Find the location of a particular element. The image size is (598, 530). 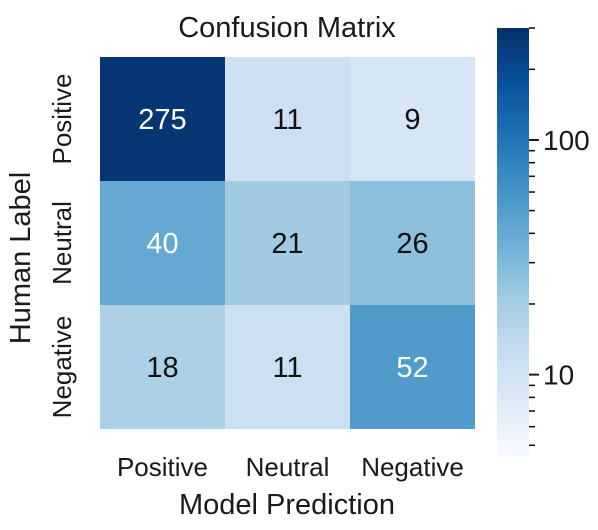

cell-value-r0-c1: 11 is located at coordinates (287, 120).